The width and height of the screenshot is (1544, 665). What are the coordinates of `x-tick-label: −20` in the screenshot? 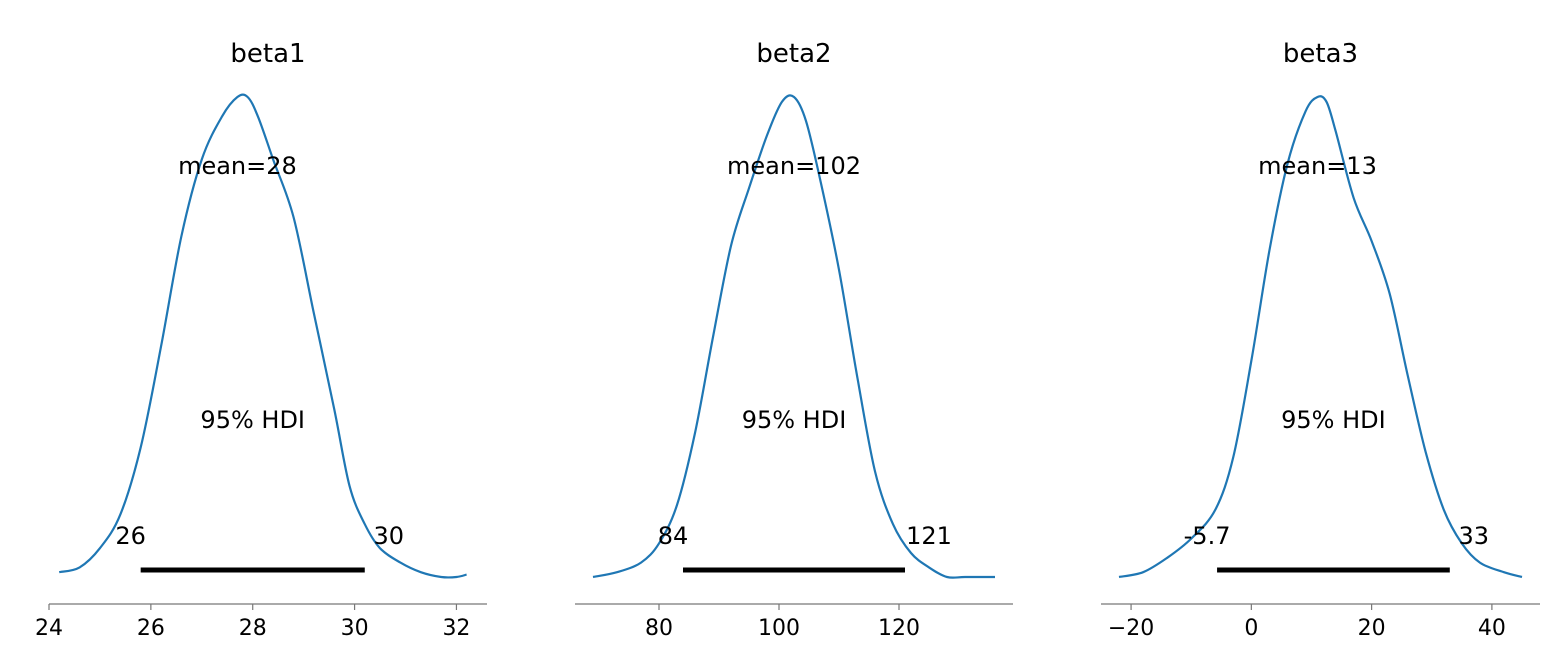 It's located at (1131, 628).